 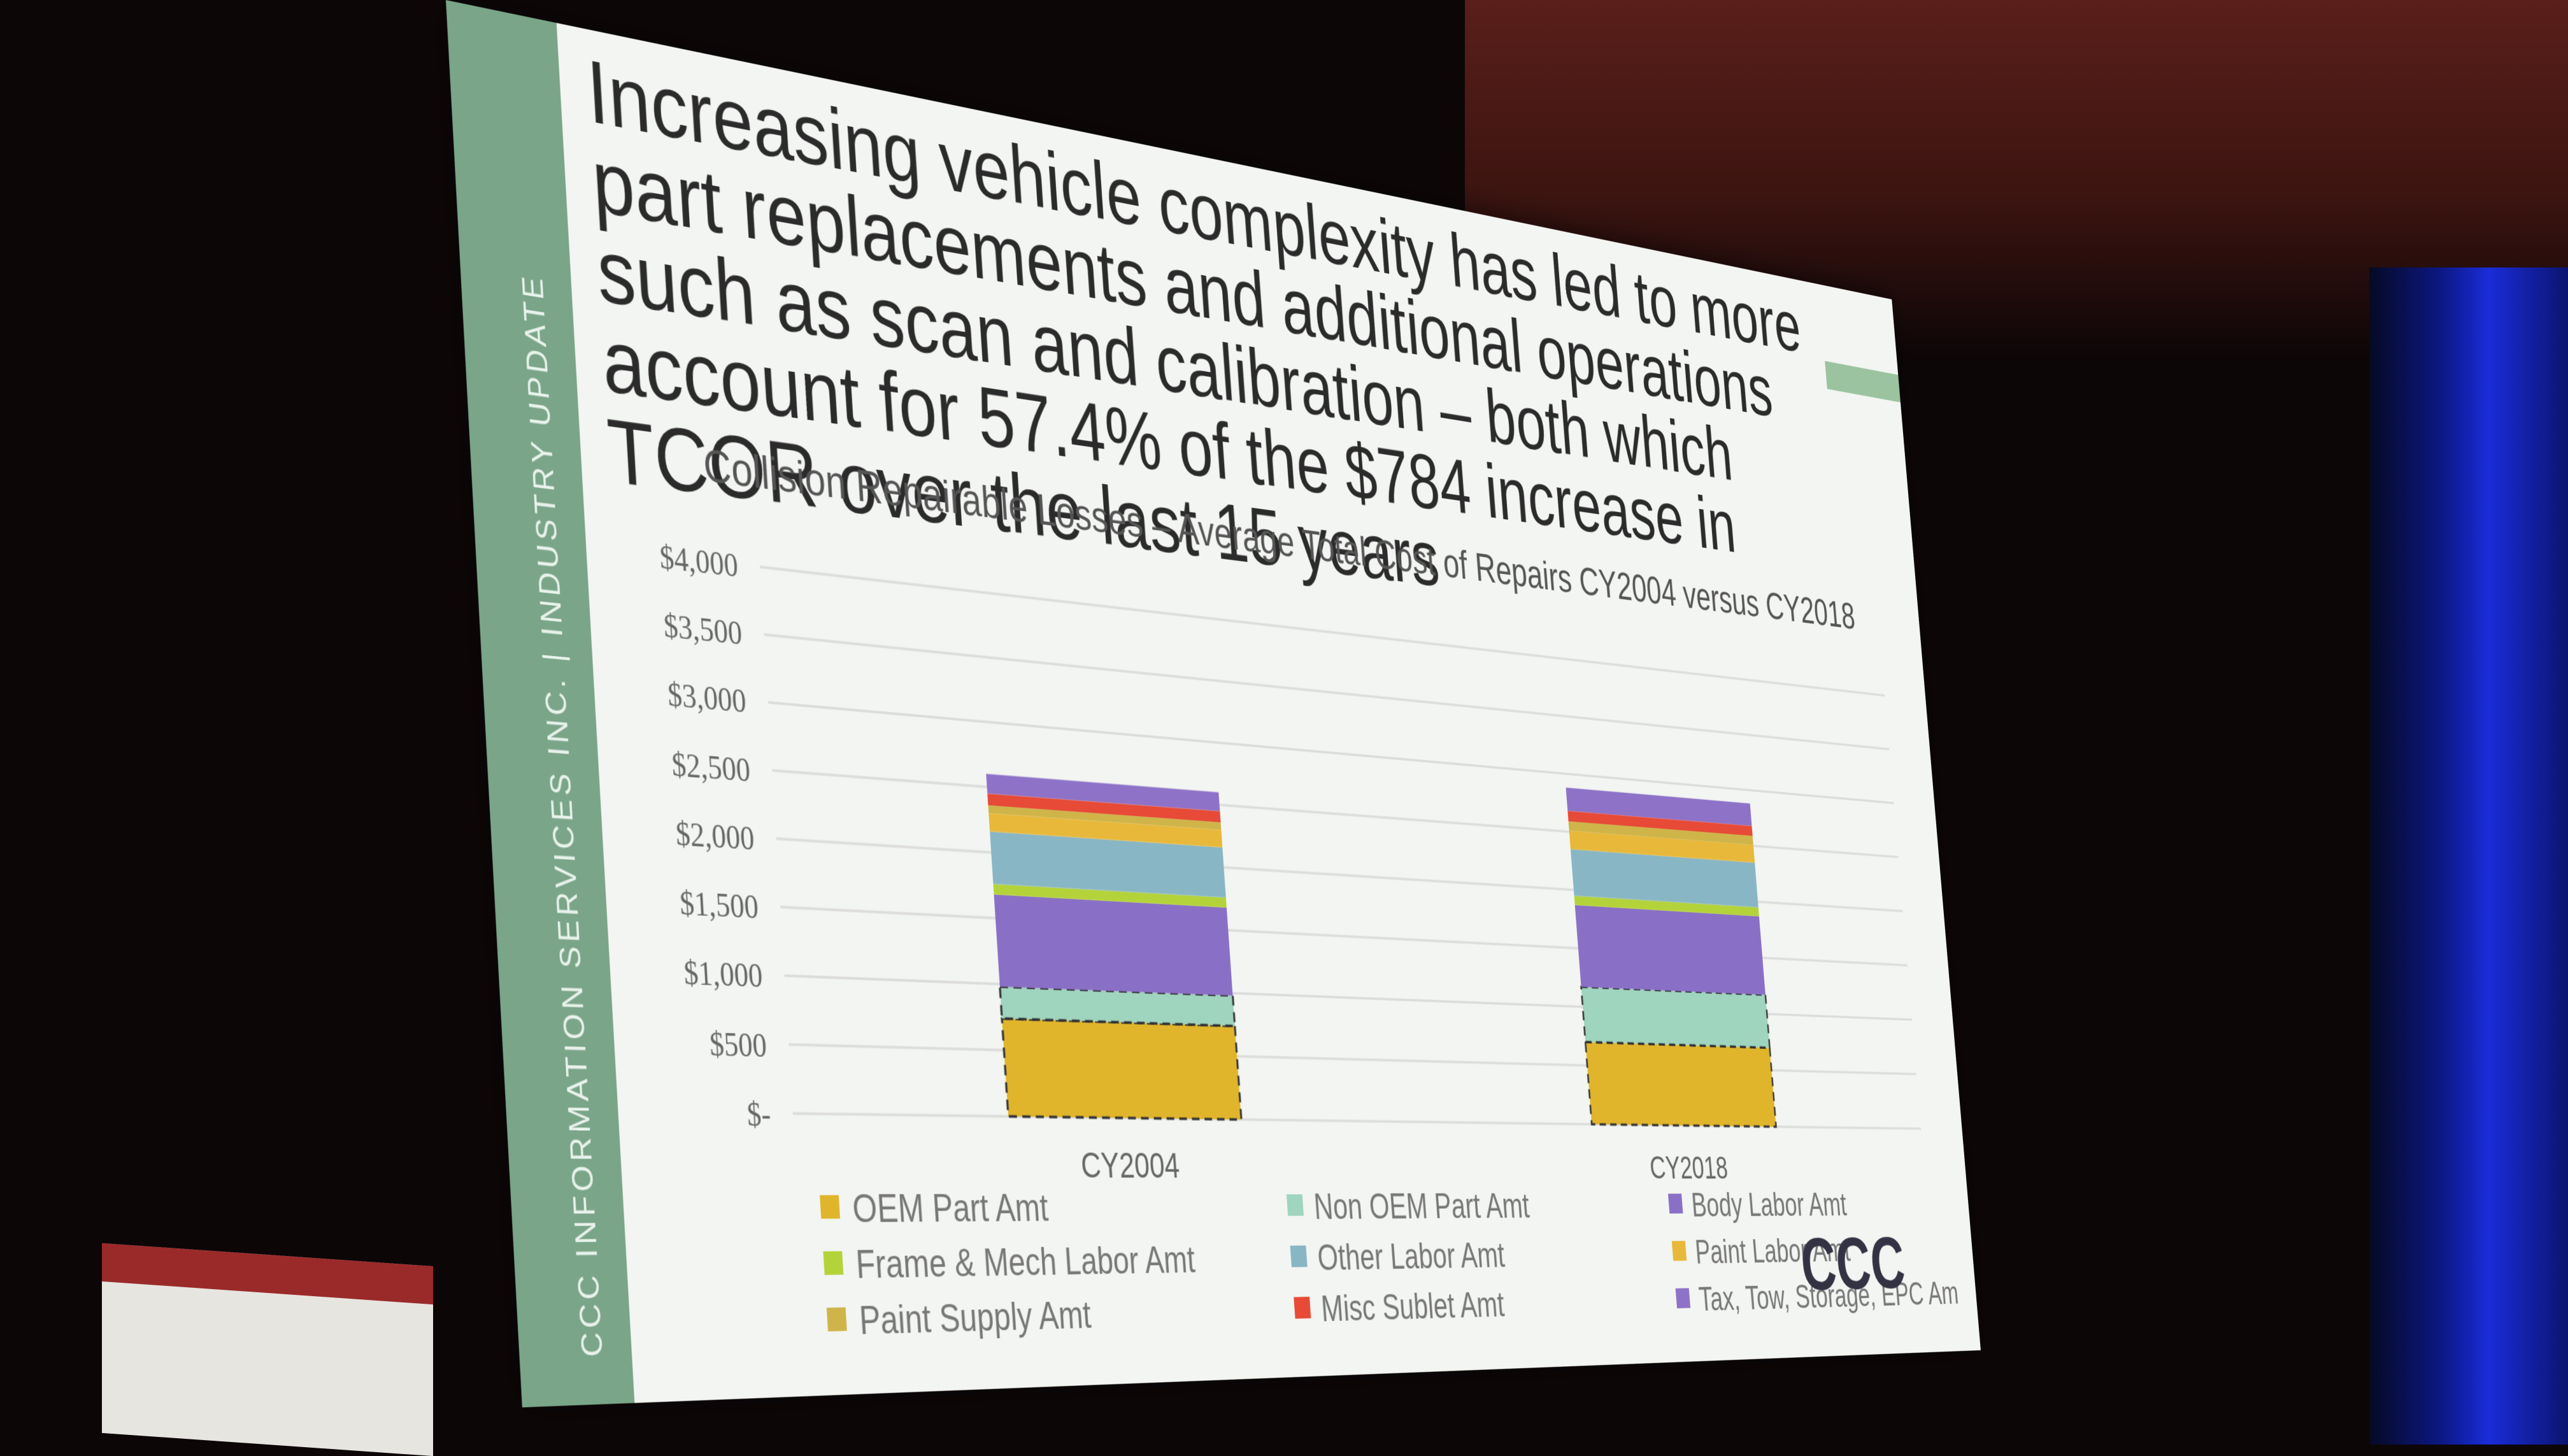 What do you see at coordinates (719, 904) in the screenshot?
I see `y-tick-label: $1,500` at bounding box center [719, 904].